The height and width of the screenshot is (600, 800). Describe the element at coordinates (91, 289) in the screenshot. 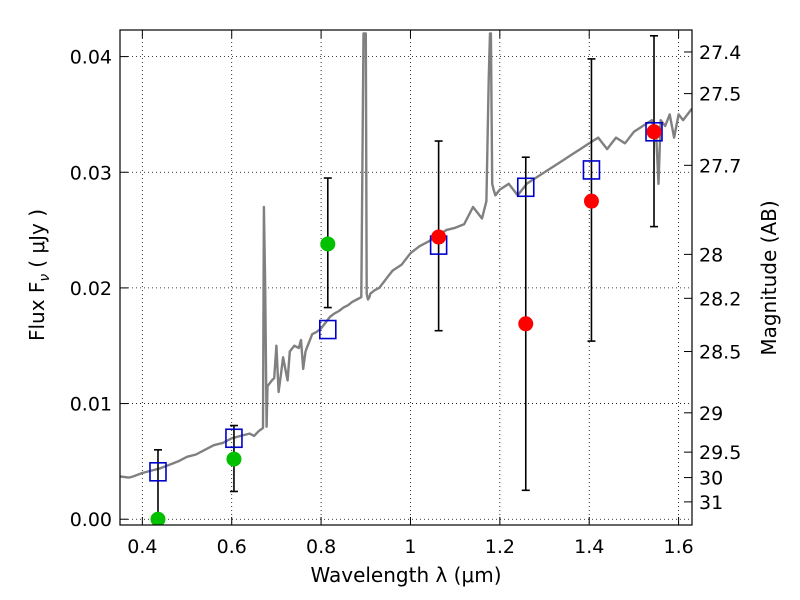

I see `y-tick-label: 0.02` at that location.